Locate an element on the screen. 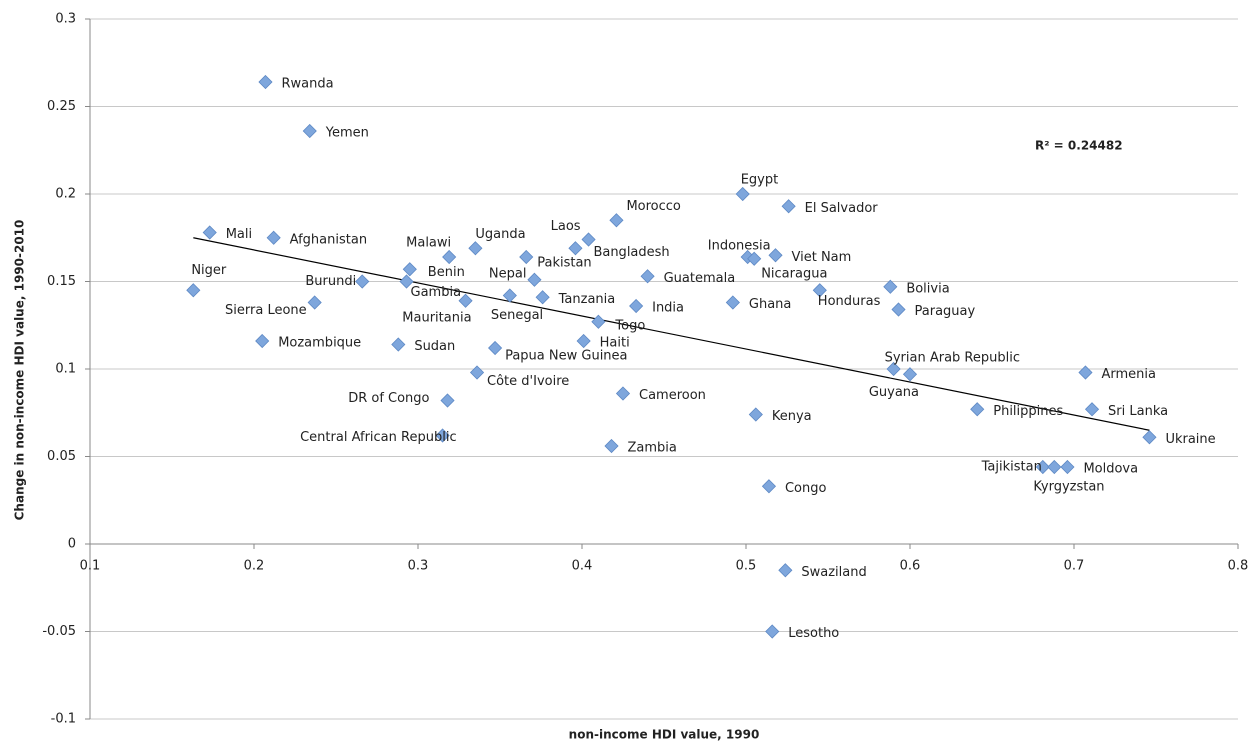 The width and height of the screenshot is (1249, 744). point-label: Armenia is located at coordinates (1128, 374).